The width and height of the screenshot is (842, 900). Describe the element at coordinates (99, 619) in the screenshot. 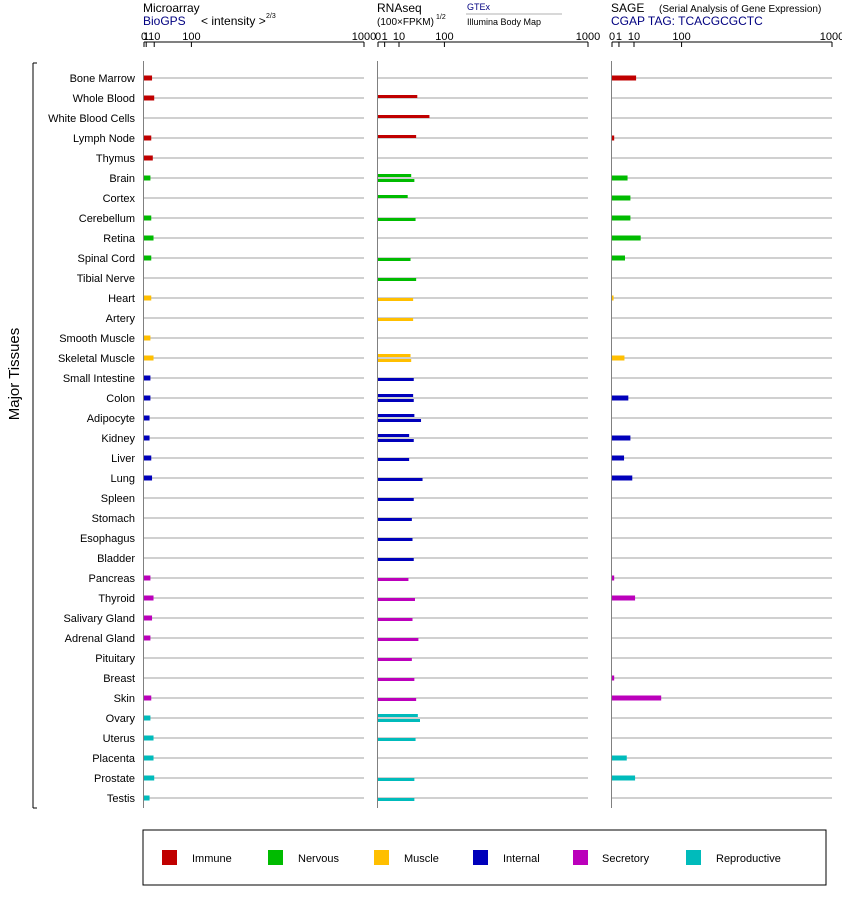

I see `tissue-label: Salivary Gland` at that location.